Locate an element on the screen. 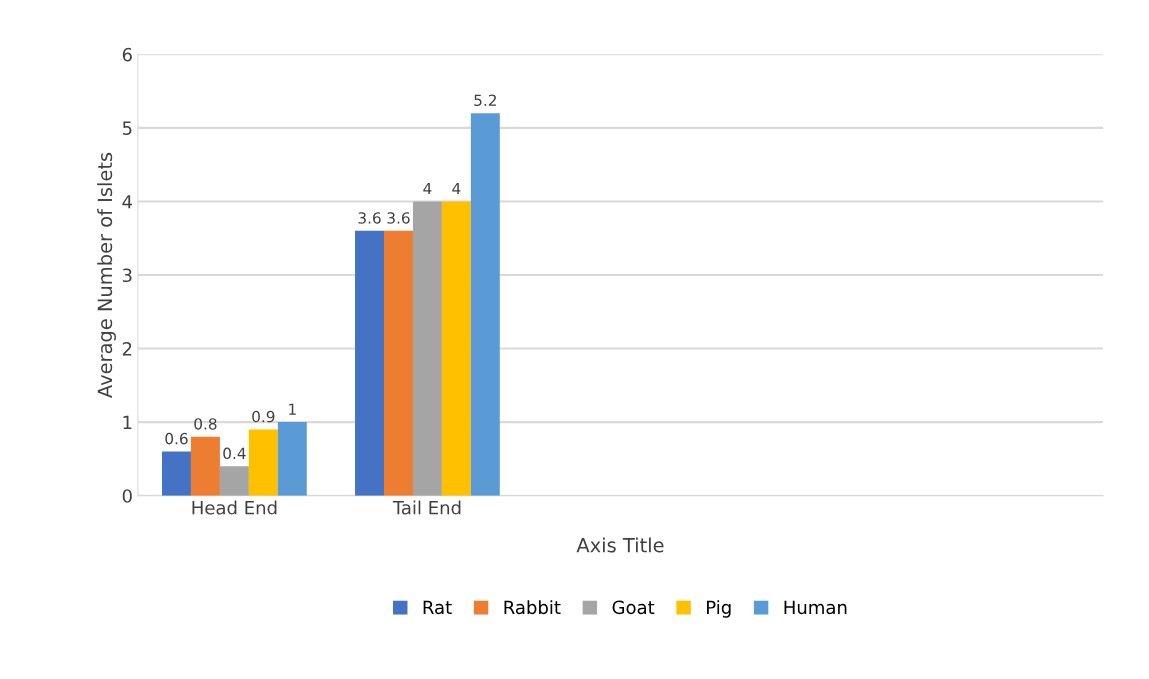 The height and width of the screenshot is (679, 1149). data-label: 1 is located at coordinates (292, 409).